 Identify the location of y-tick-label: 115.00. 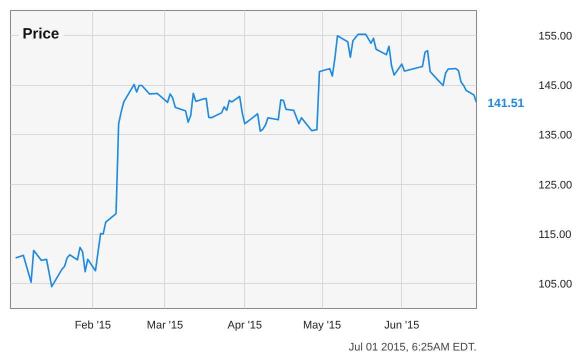
(555, 235).